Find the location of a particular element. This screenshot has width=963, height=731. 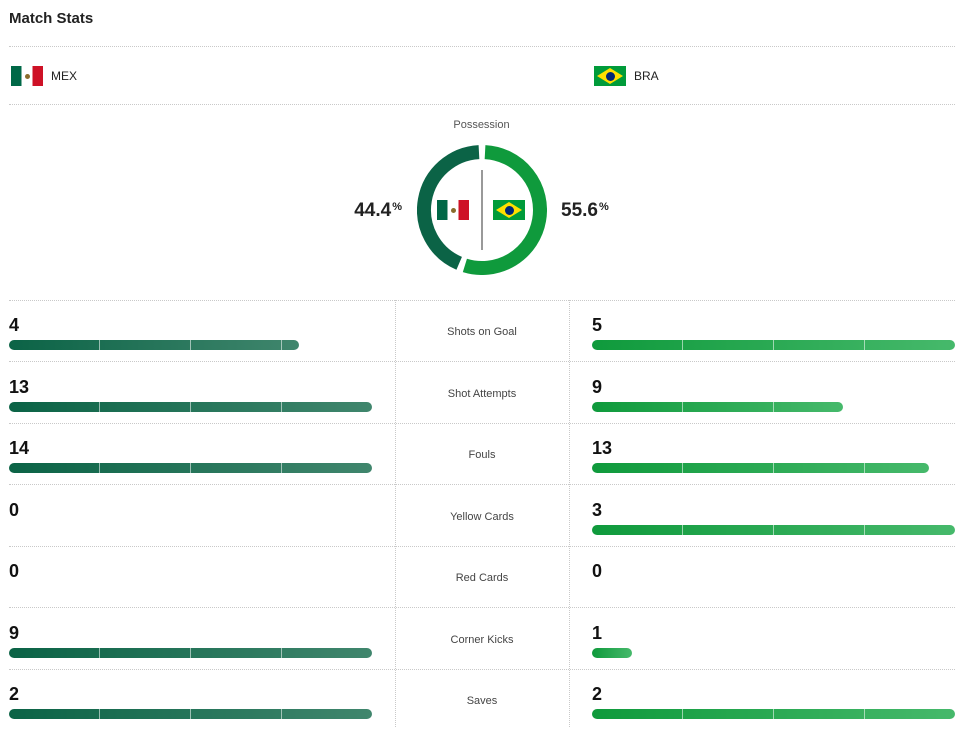

away-stat-value: 3 is located at coordinates (597, 509).